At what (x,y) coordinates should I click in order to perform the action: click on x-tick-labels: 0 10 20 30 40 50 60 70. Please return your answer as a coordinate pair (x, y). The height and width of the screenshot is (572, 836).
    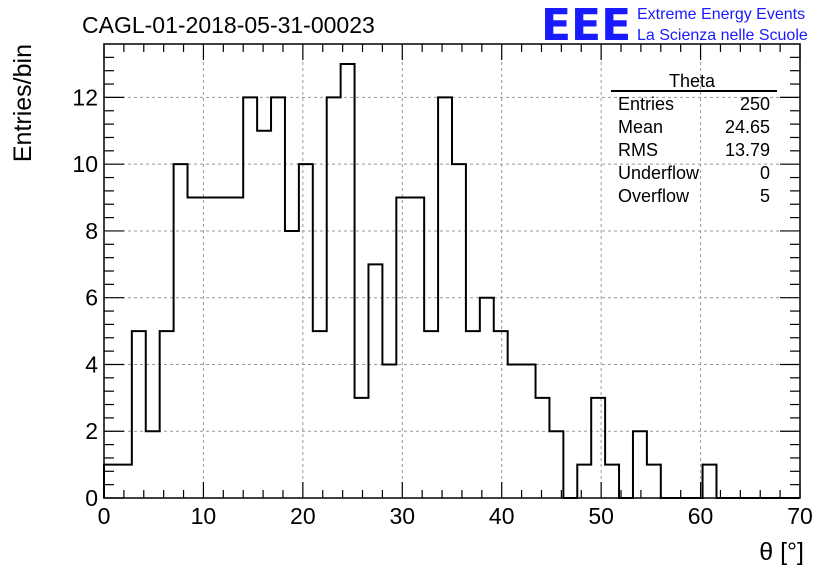
    Looking at the image, I should click on (455, 516).